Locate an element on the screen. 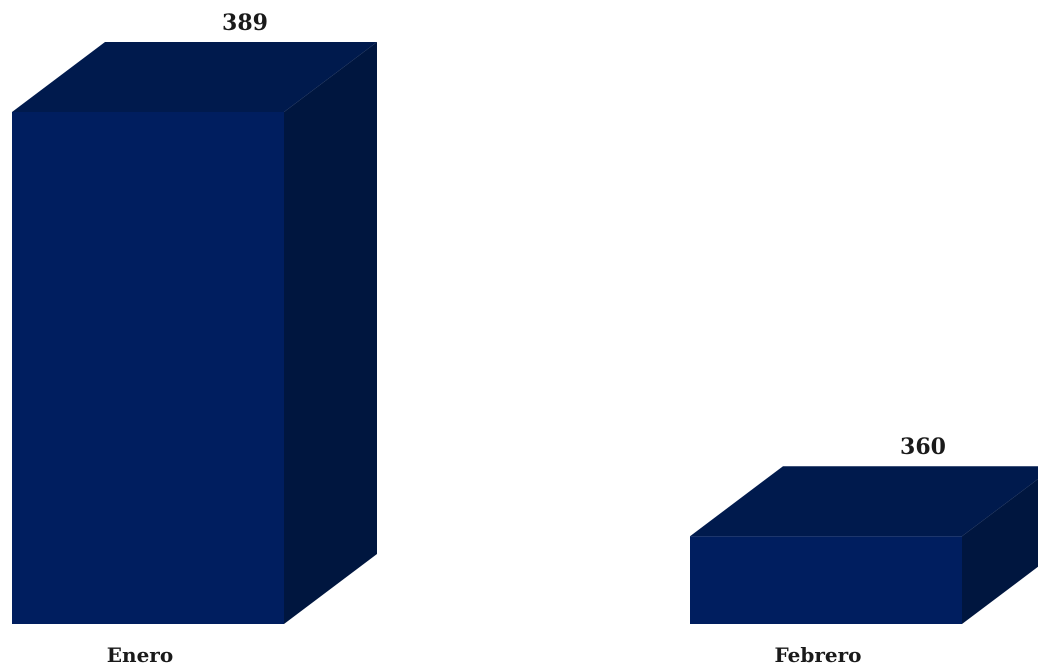 The image size is (1038, 667). x-tick-label: Enero is located at coordinates (140, 655).